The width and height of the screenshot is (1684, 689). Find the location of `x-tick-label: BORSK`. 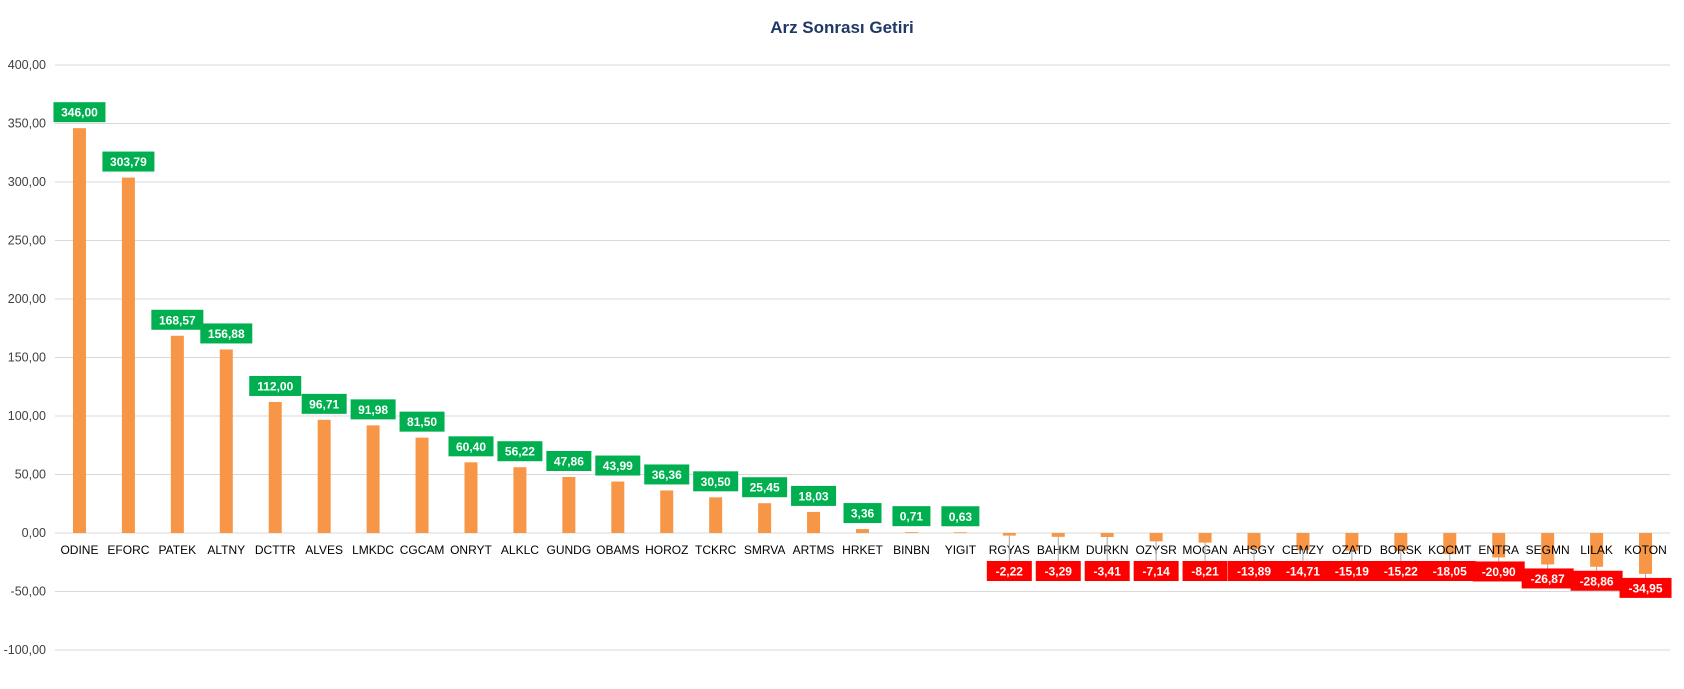

x-tick-label: BORSK is located at coordinates (1401, 550).